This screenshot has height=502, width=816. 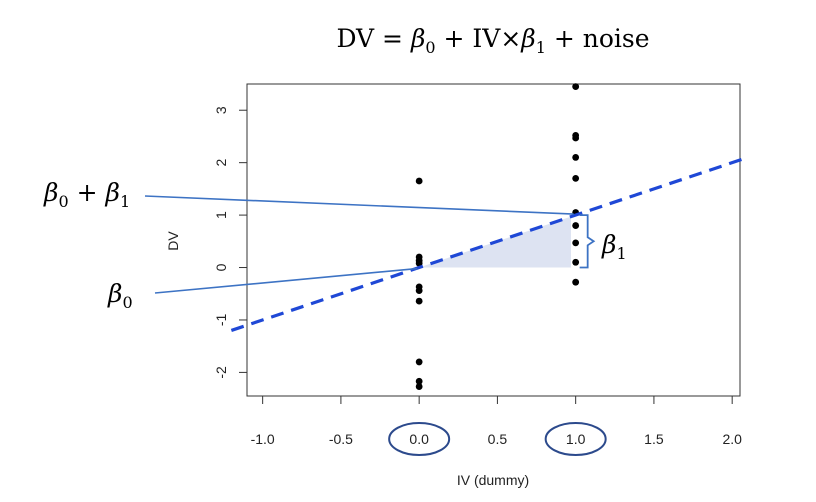 I want to click on y-axis-label: DV, so click(x=173, y=241).